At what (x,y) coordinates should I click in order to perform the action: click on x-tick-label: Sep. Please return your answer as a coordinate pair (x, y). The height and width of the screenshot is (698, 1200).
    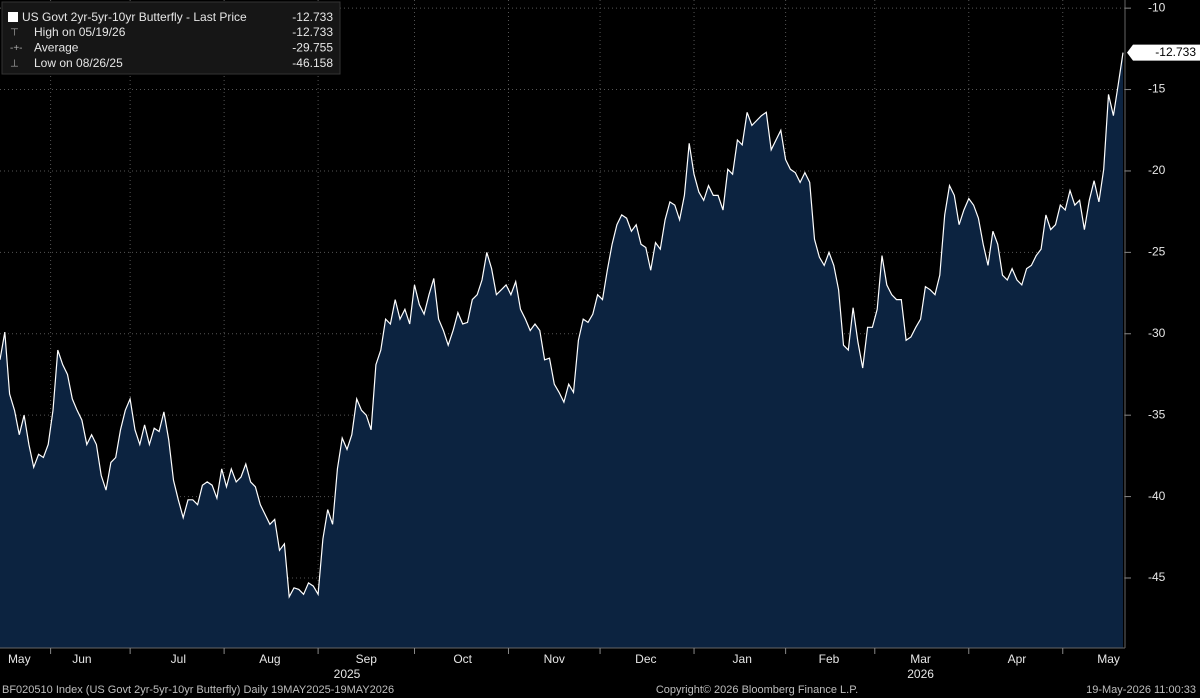
    Looking at the image, I should click on (367, 659).